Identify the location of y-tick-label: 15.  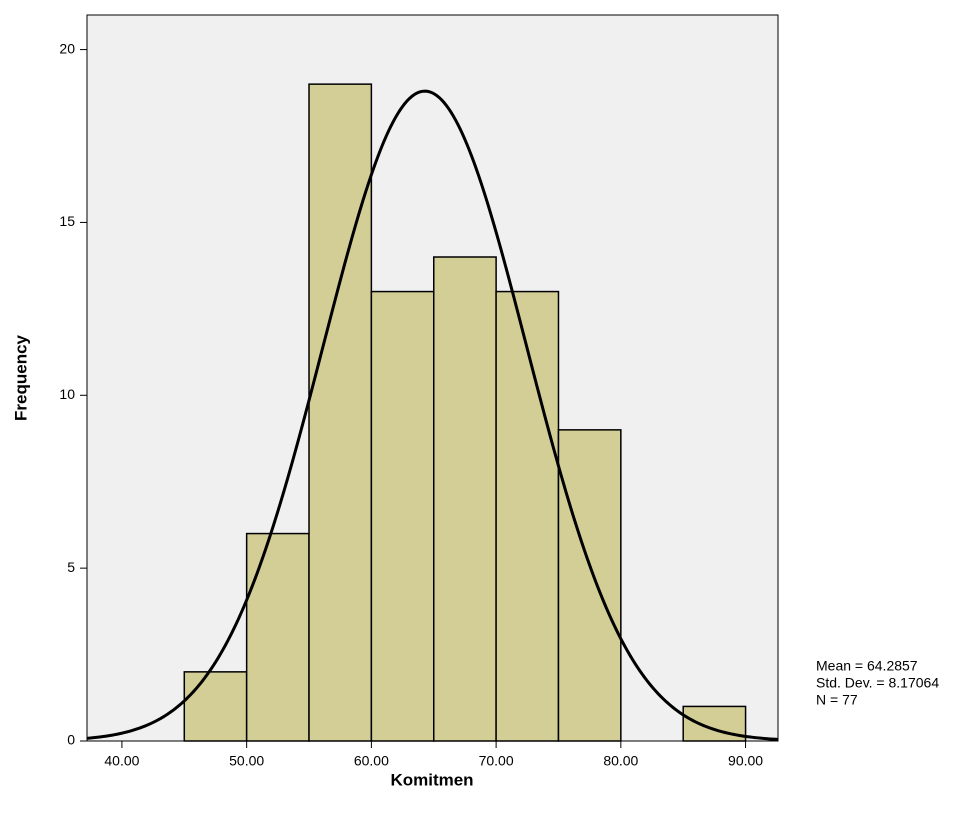
(67, 221).